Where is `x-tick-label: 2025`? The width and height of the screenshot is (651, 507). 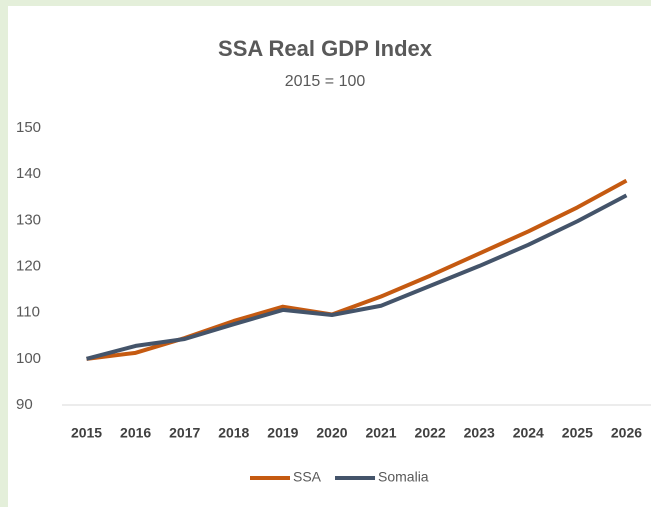
x-tick-label: 2025 is located at coordinates (577, 433).